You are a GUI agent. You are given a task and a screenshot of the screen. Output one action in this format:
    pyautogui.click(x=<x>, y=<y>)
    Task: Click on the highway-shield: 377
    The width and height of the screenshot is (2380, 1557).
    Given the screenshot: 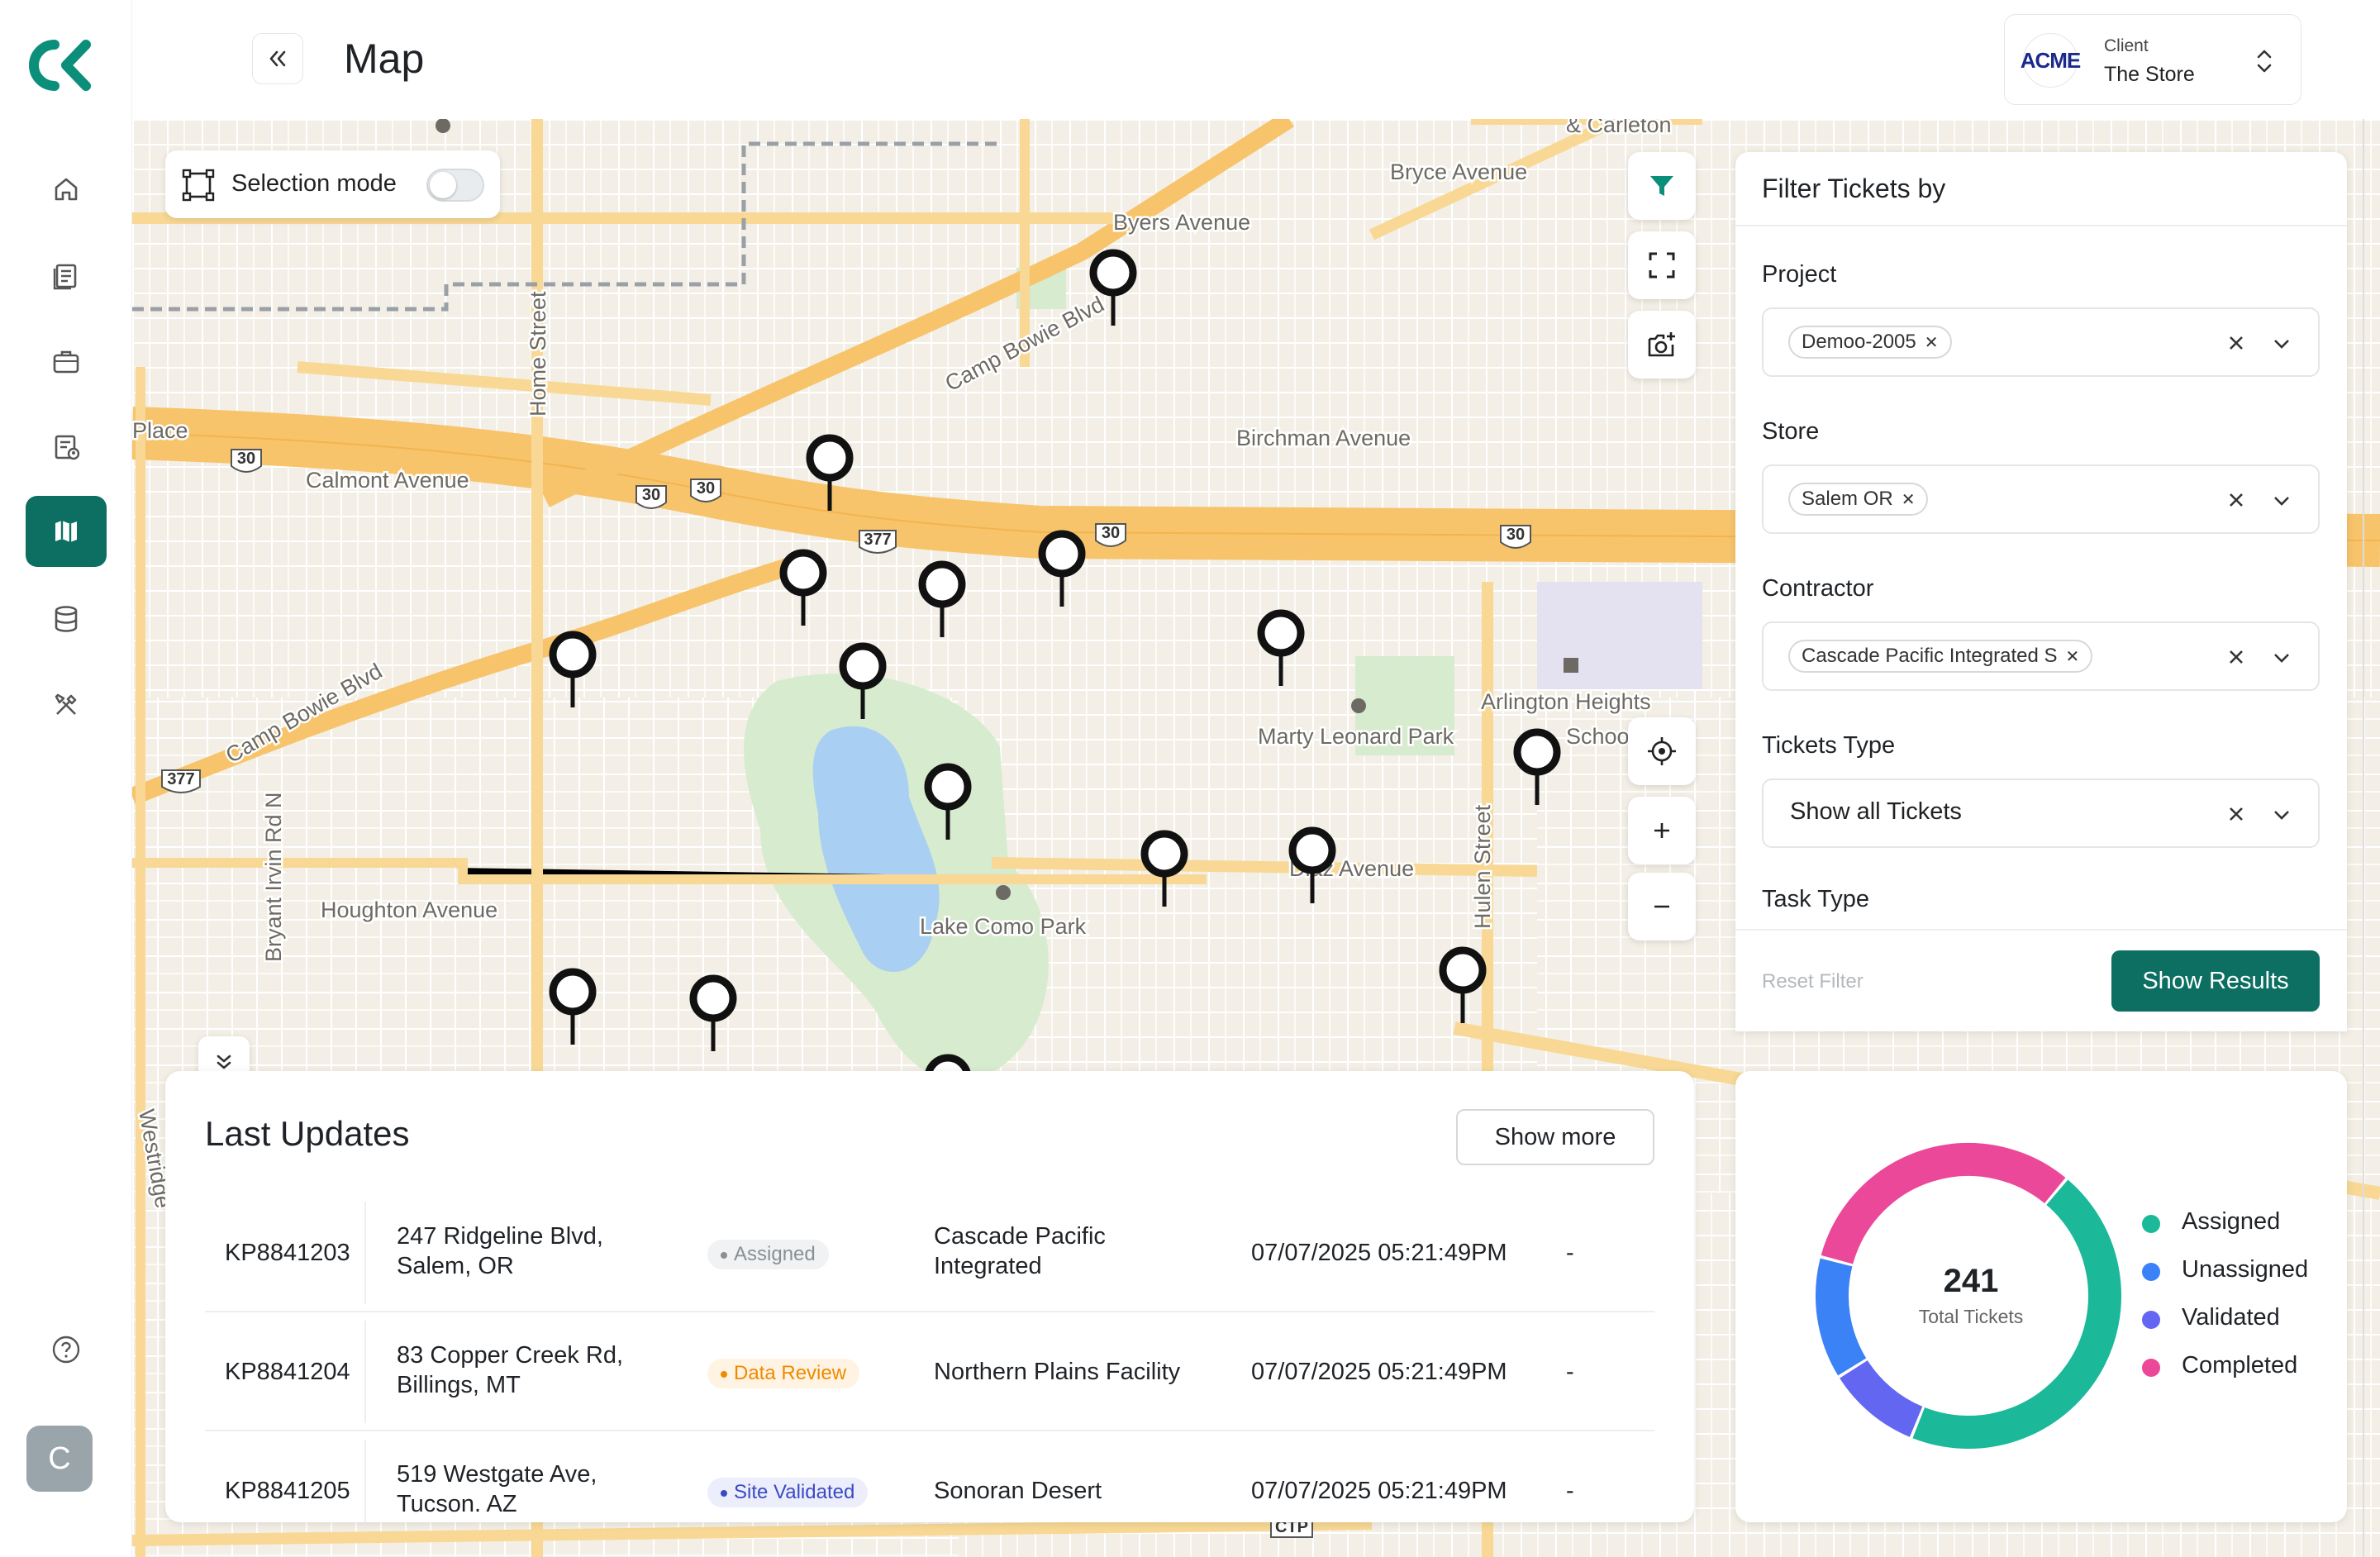 What is the action you would take?
    pyautogui.click(x=181, y=781)
    